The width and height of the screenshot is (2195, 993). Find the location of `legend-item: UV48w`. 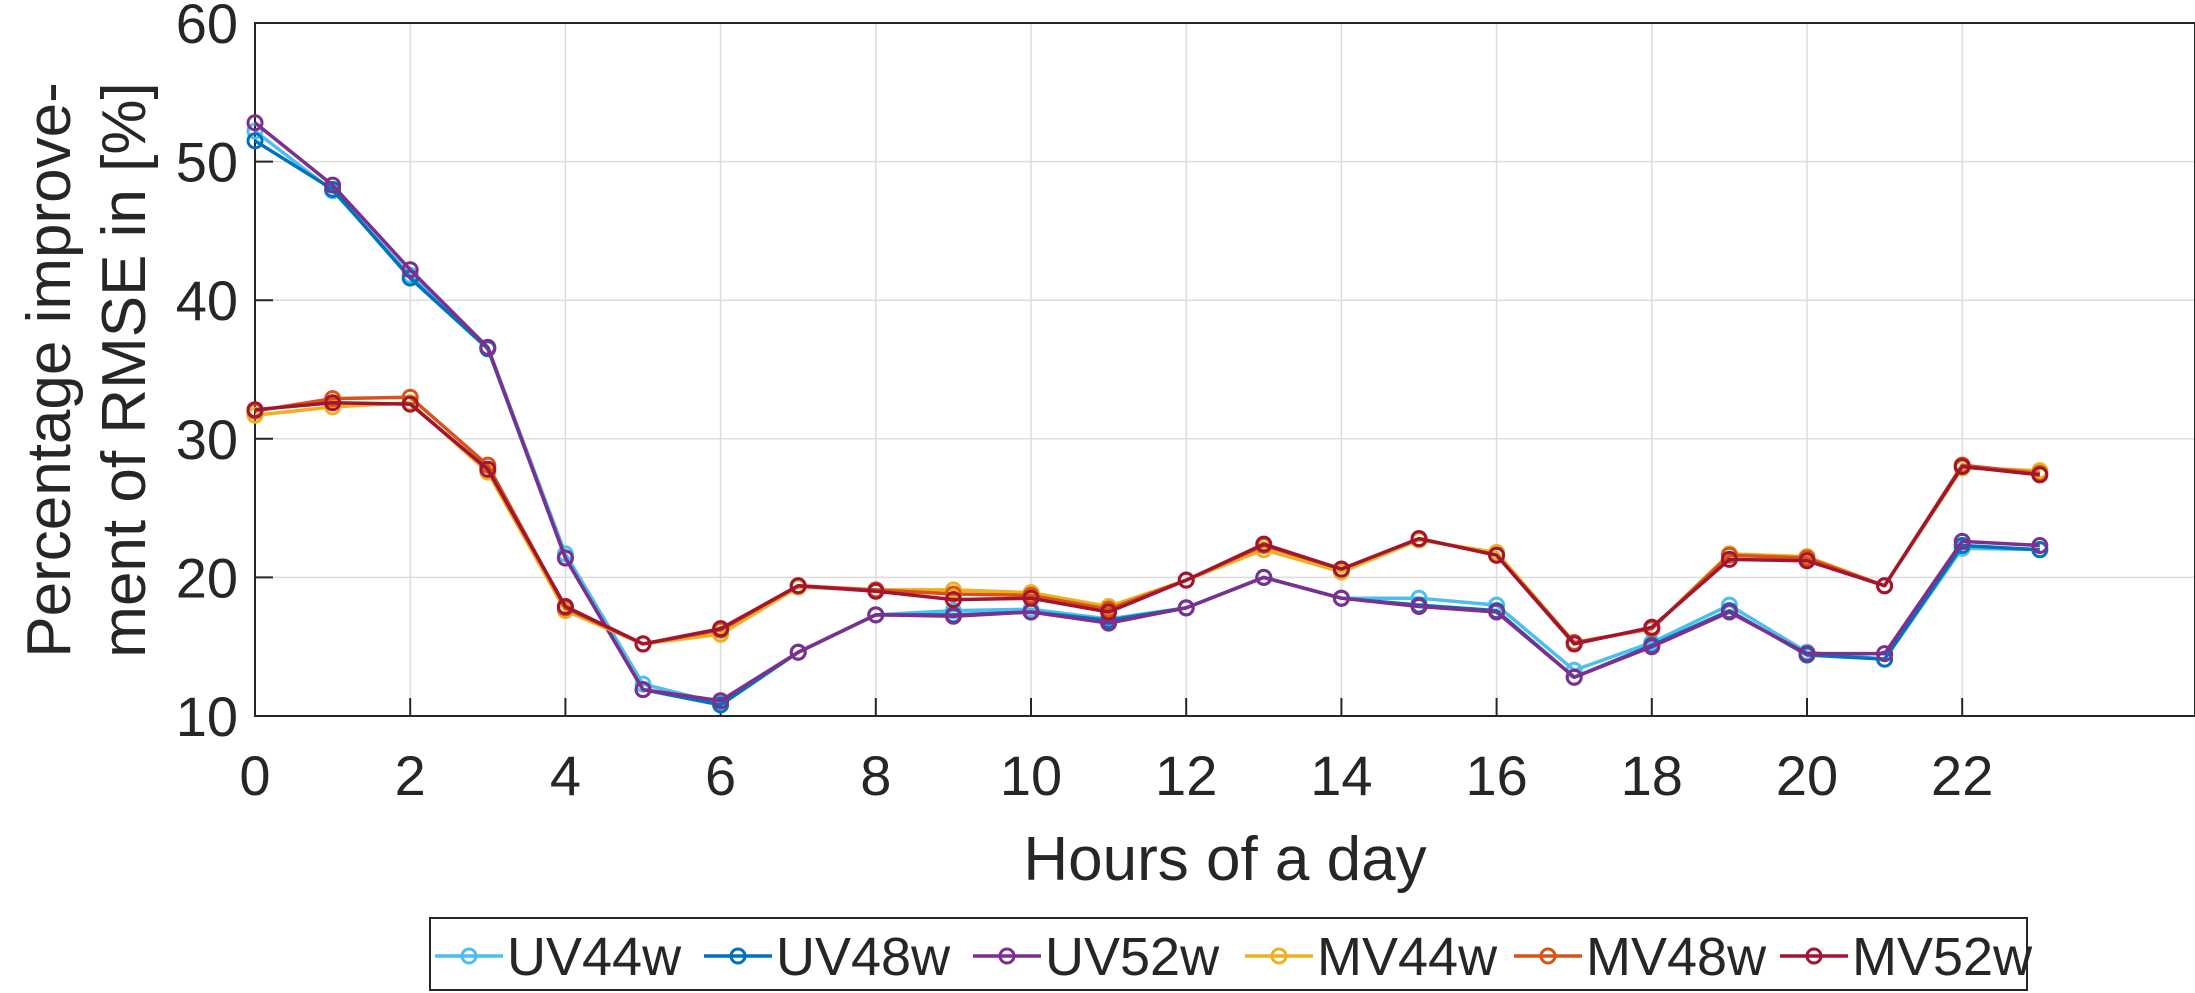

legend-item: UV48w is located at coordinates (827, 957).